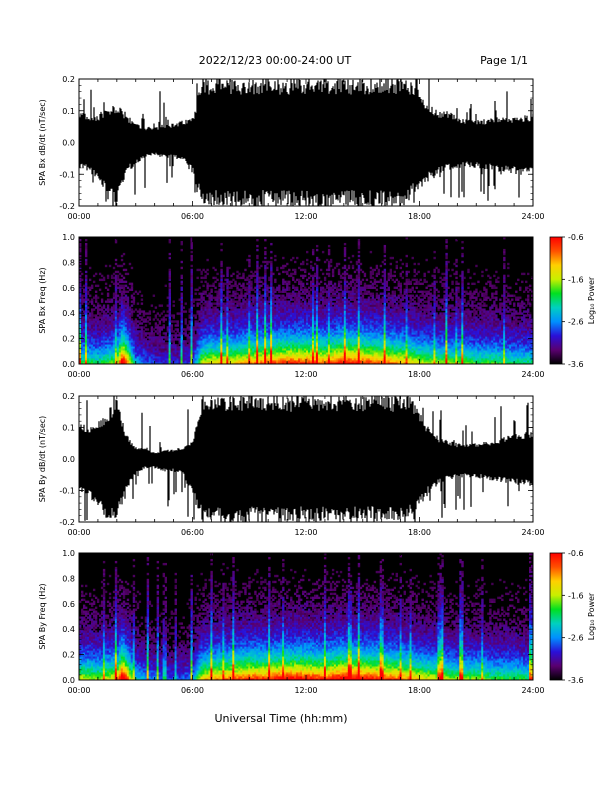 This screenshot has width=612, height=796. Describe the element at coordinates (42, 142) in the screenshot. I see `y-axis-label: SPA Bx dB/dt (nT/sec)` at that location.